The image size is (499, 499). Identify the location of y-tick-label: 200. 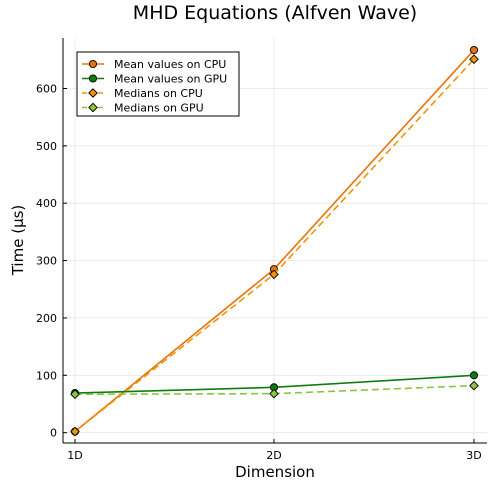
(46, 318).